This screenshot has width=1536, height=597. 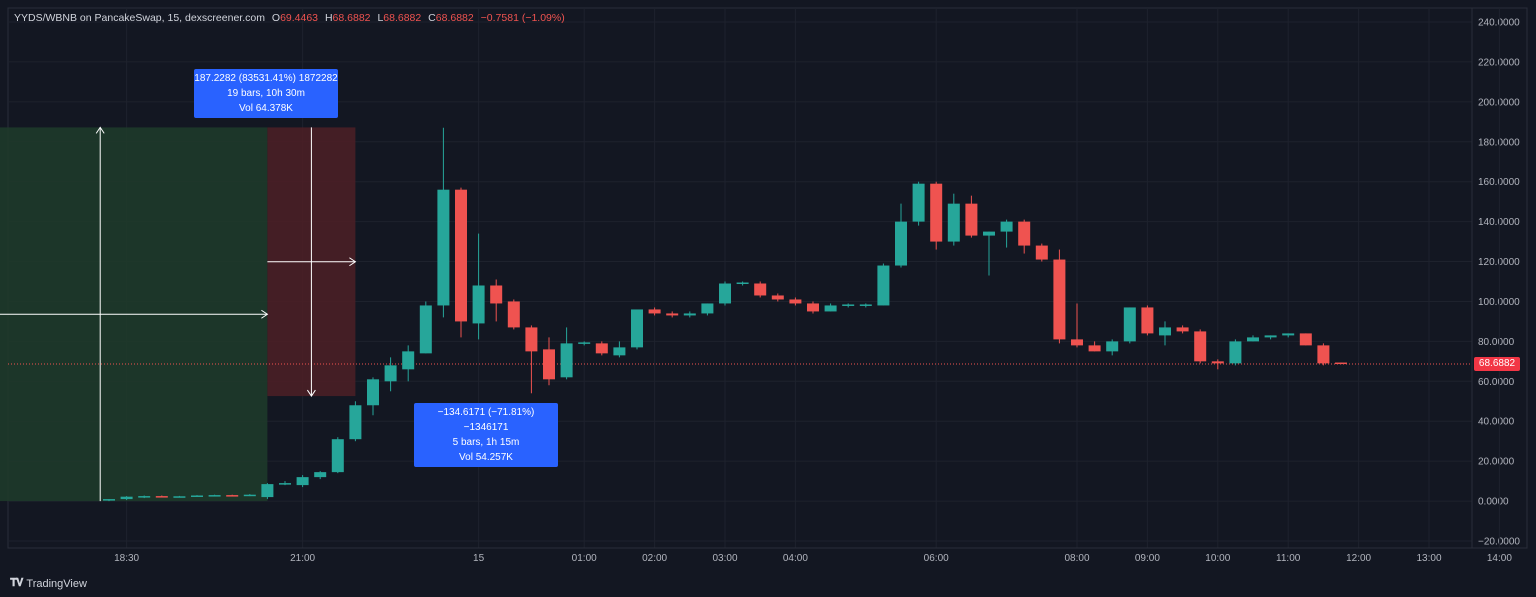 What do you see at coordinates (56, 583) in the screenshot?
I see `brand-label: TradingView` at bounding box center [56, 583].